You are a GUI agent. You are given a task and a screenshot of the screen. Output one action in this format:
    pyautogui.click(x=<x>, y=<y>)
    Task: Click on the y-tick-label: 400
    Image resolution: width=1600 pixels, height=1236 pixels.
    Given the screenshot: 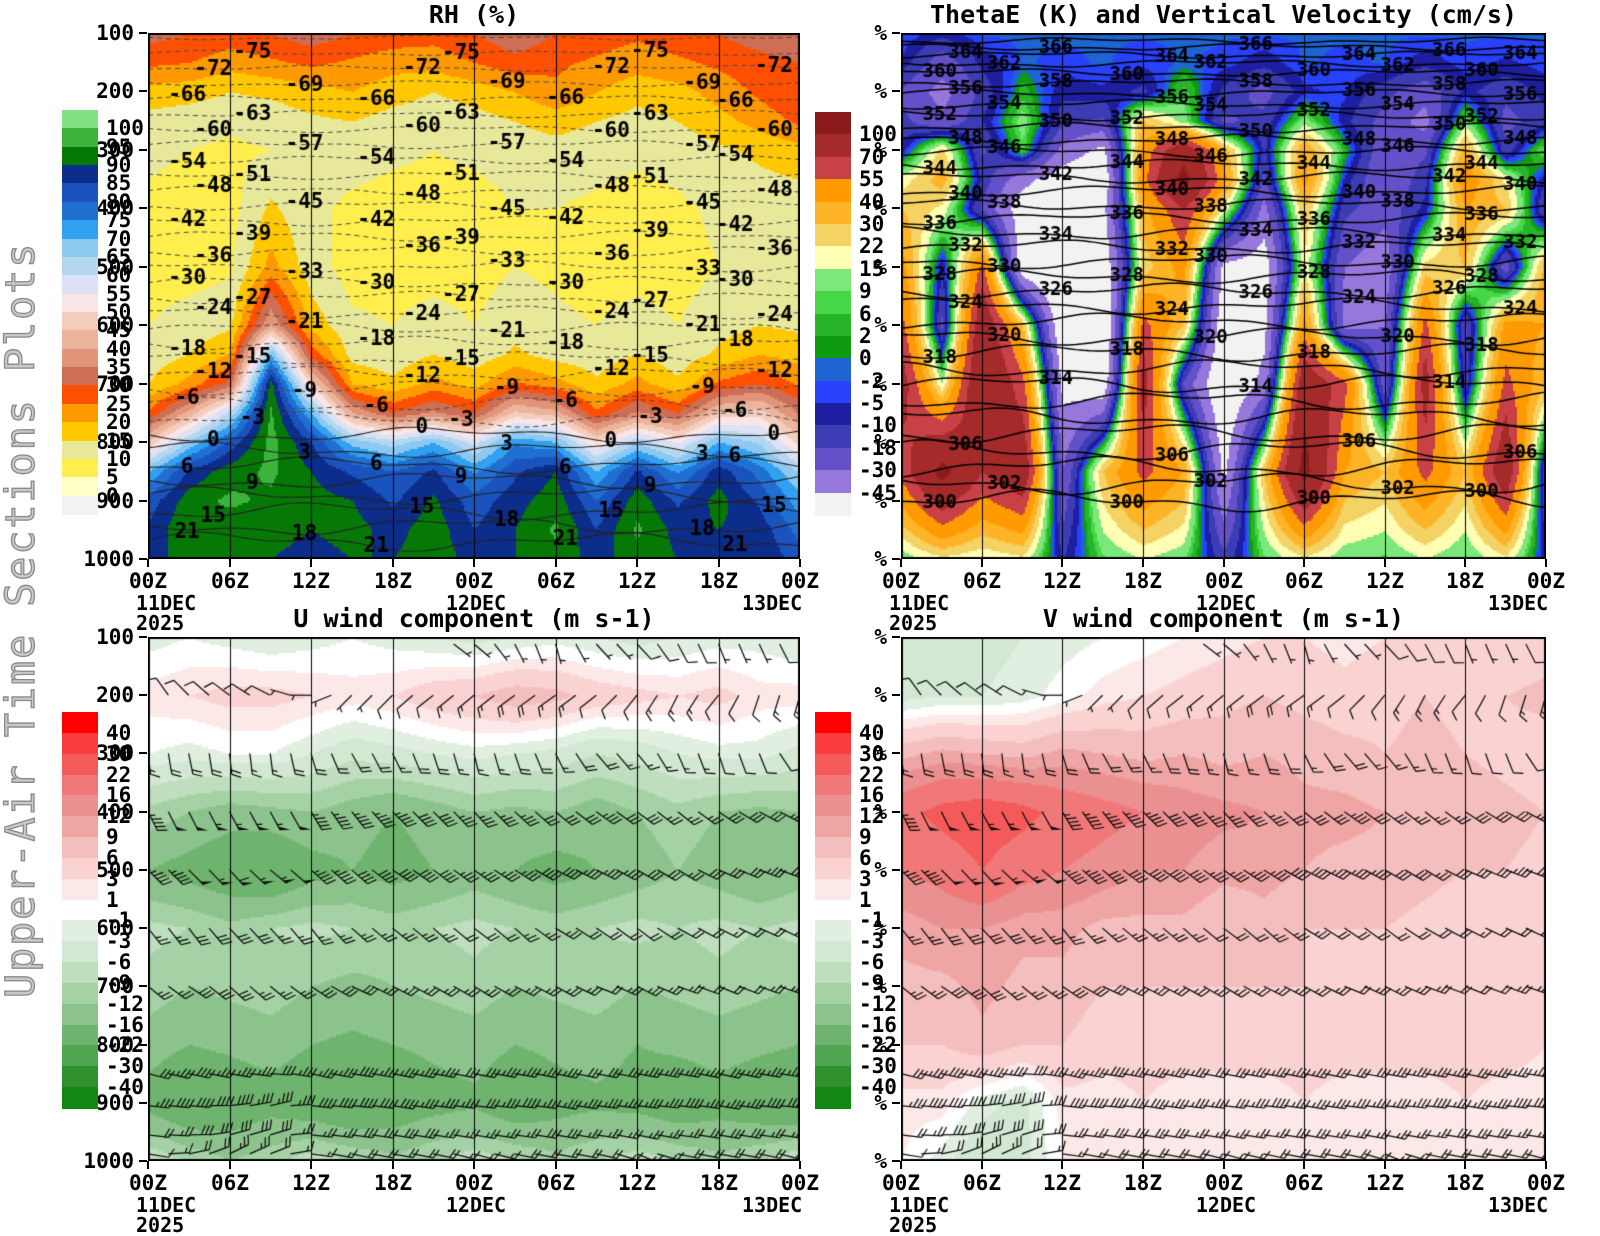 What is the action you would take?
    pyautogui.click(x=115, y=811)
    